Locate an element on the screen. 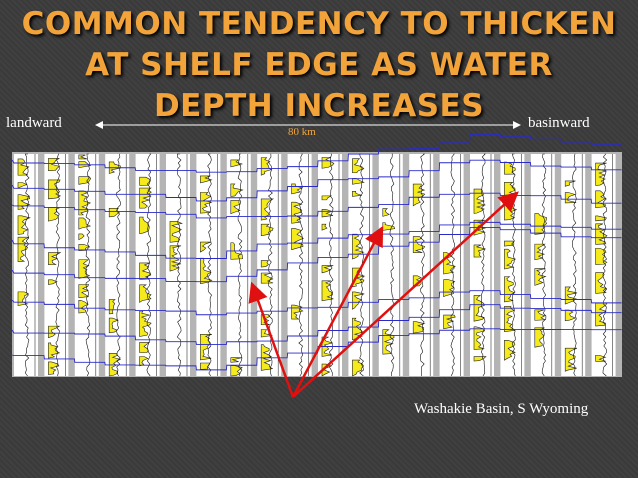  right-label: basinward is located at coordinates (559, 123).